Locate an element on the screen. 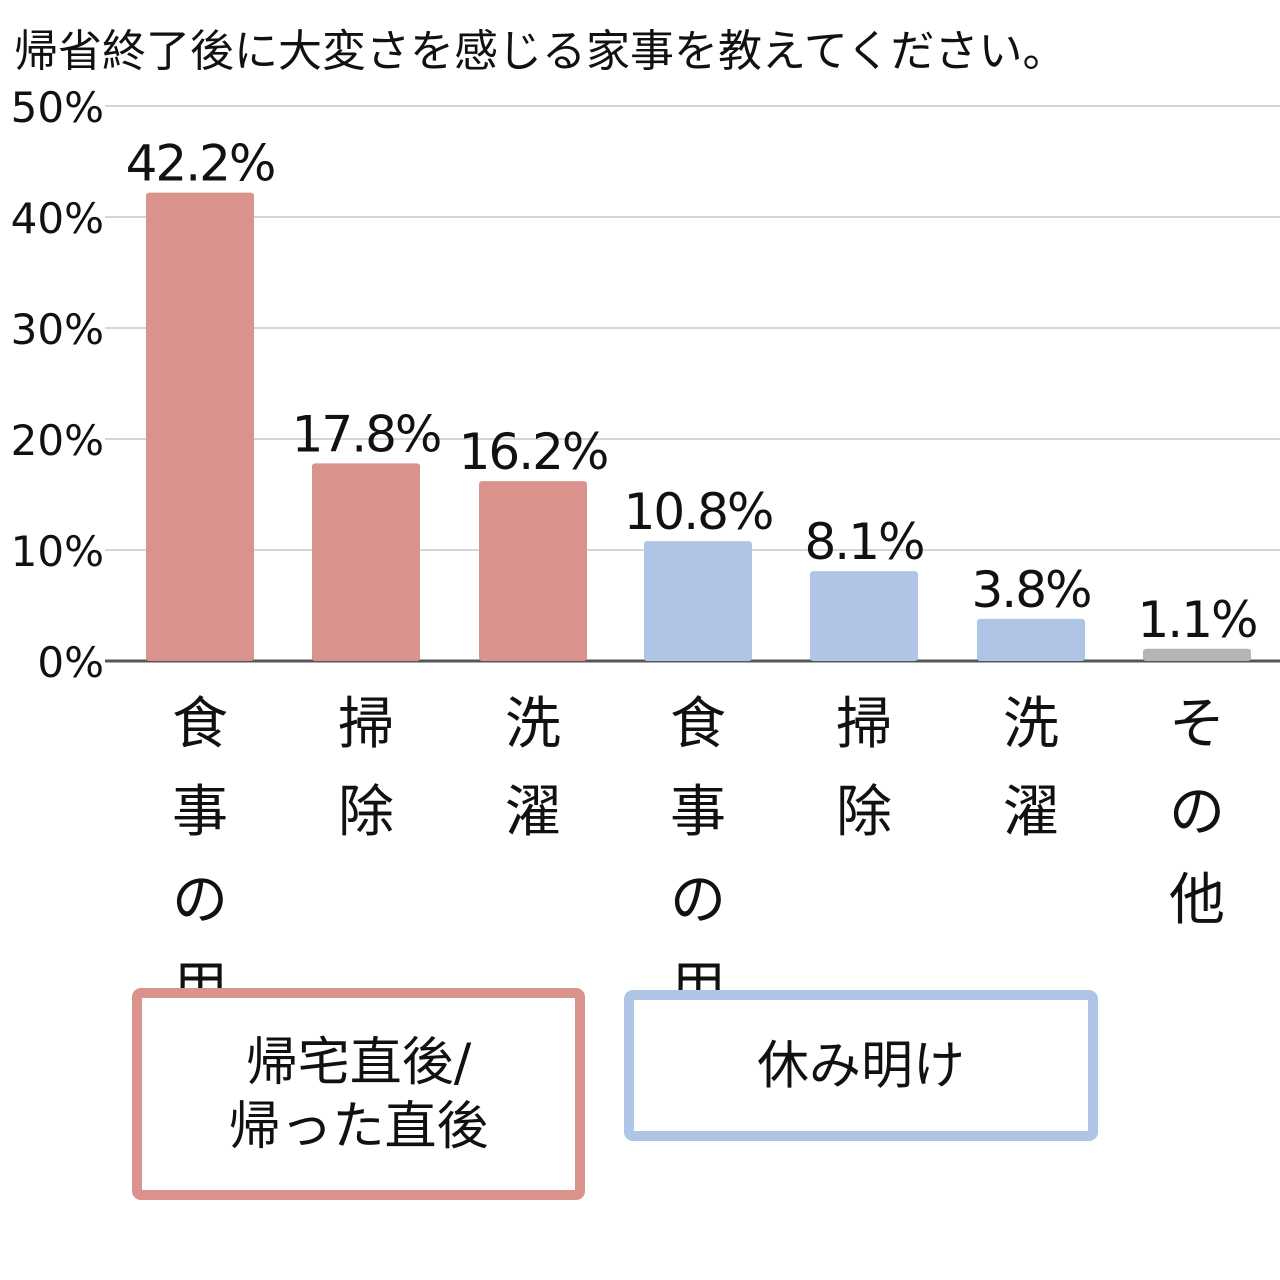 This screenshot has width=1280, height=1280. data-label: 1.1% is located at coordinates (1196, 620).